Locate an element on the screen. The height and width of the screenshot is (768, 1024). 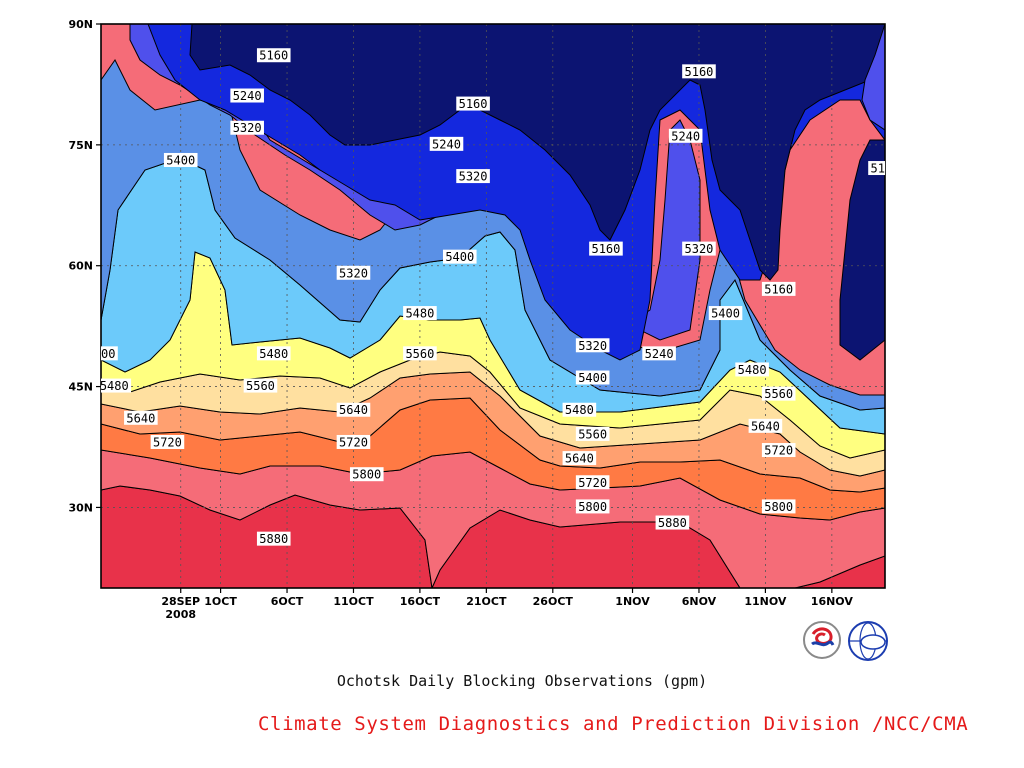
x-tick-label: 16NOV is located at coordinates (832, 601).